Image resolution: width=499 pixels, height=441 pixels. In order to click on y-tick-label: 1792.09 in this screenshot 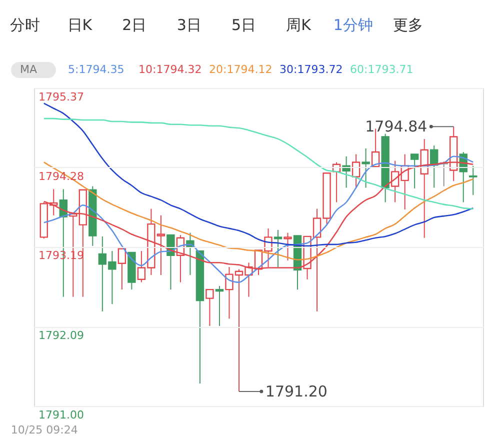, I will do `click(61, 335)`.